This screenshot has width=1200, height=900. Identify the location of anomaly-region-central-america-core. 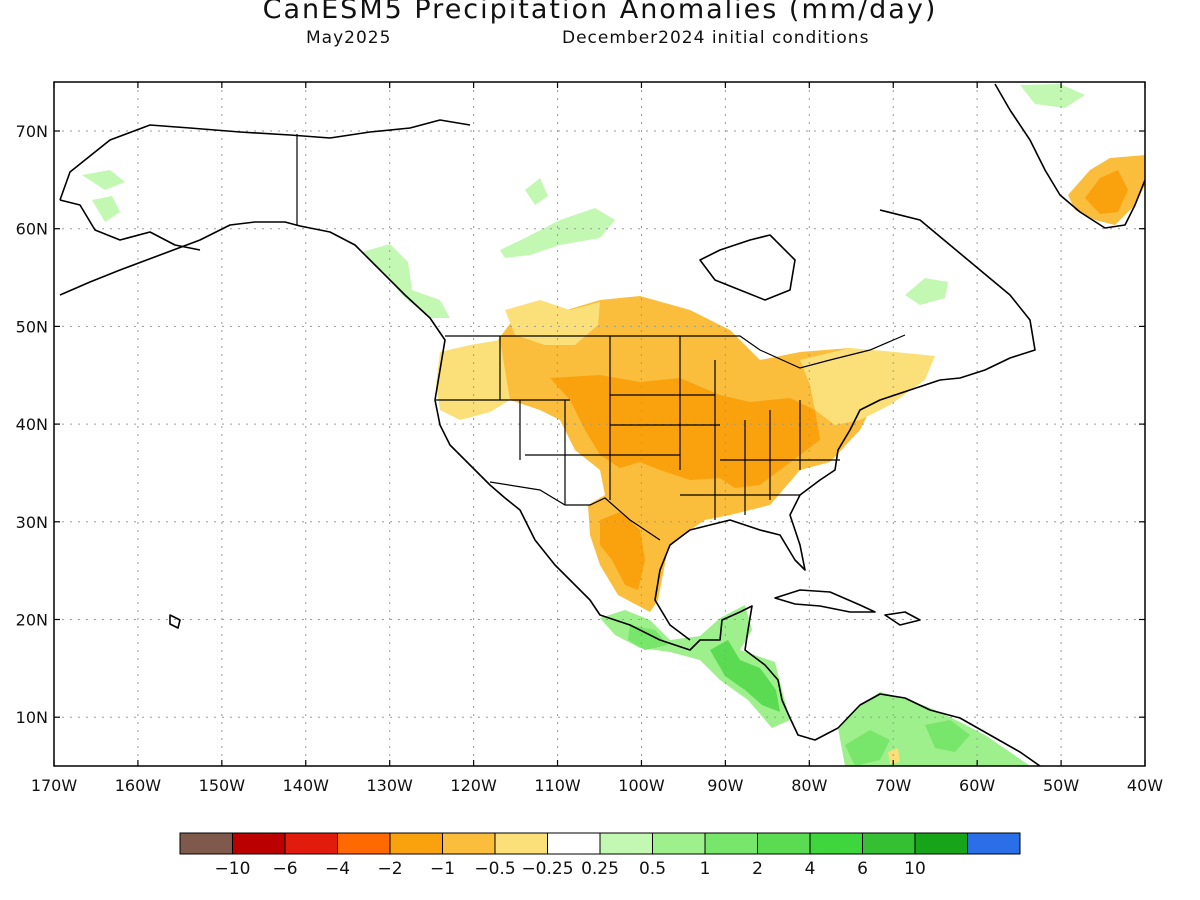
(745, 676).